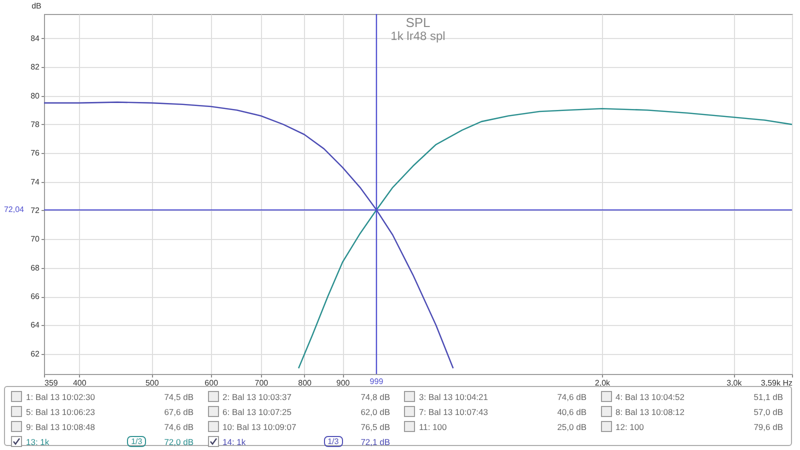 The image size is (800, 450). I want to click on y-tick-label: 80, so click(35, 95).